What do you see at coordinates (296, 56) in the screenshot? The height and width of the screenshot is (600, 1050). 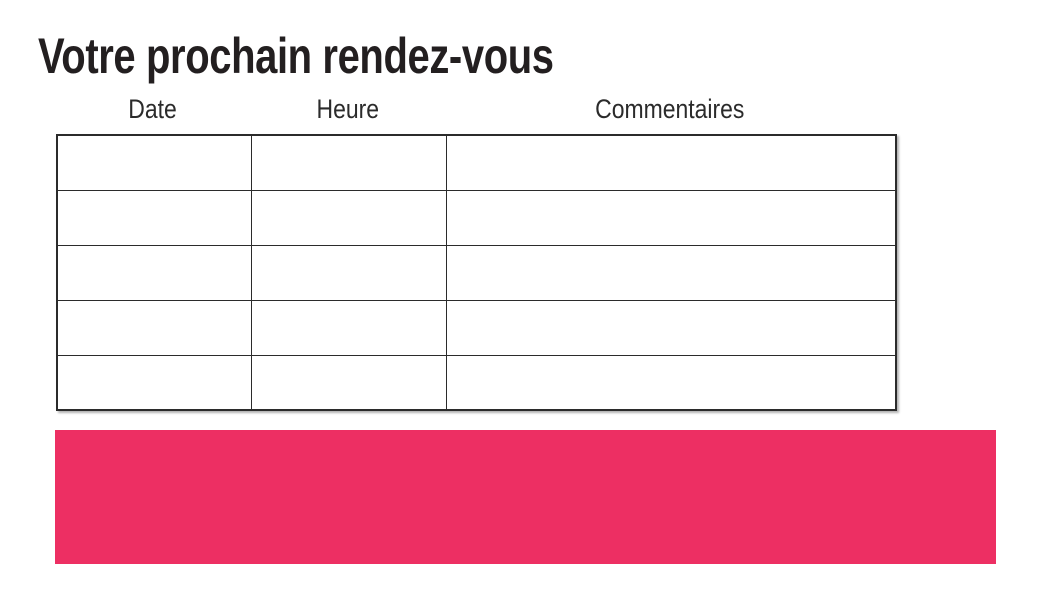 I see `page-title: Votre prochain rendez-vous` at bounding box center [296, 56].